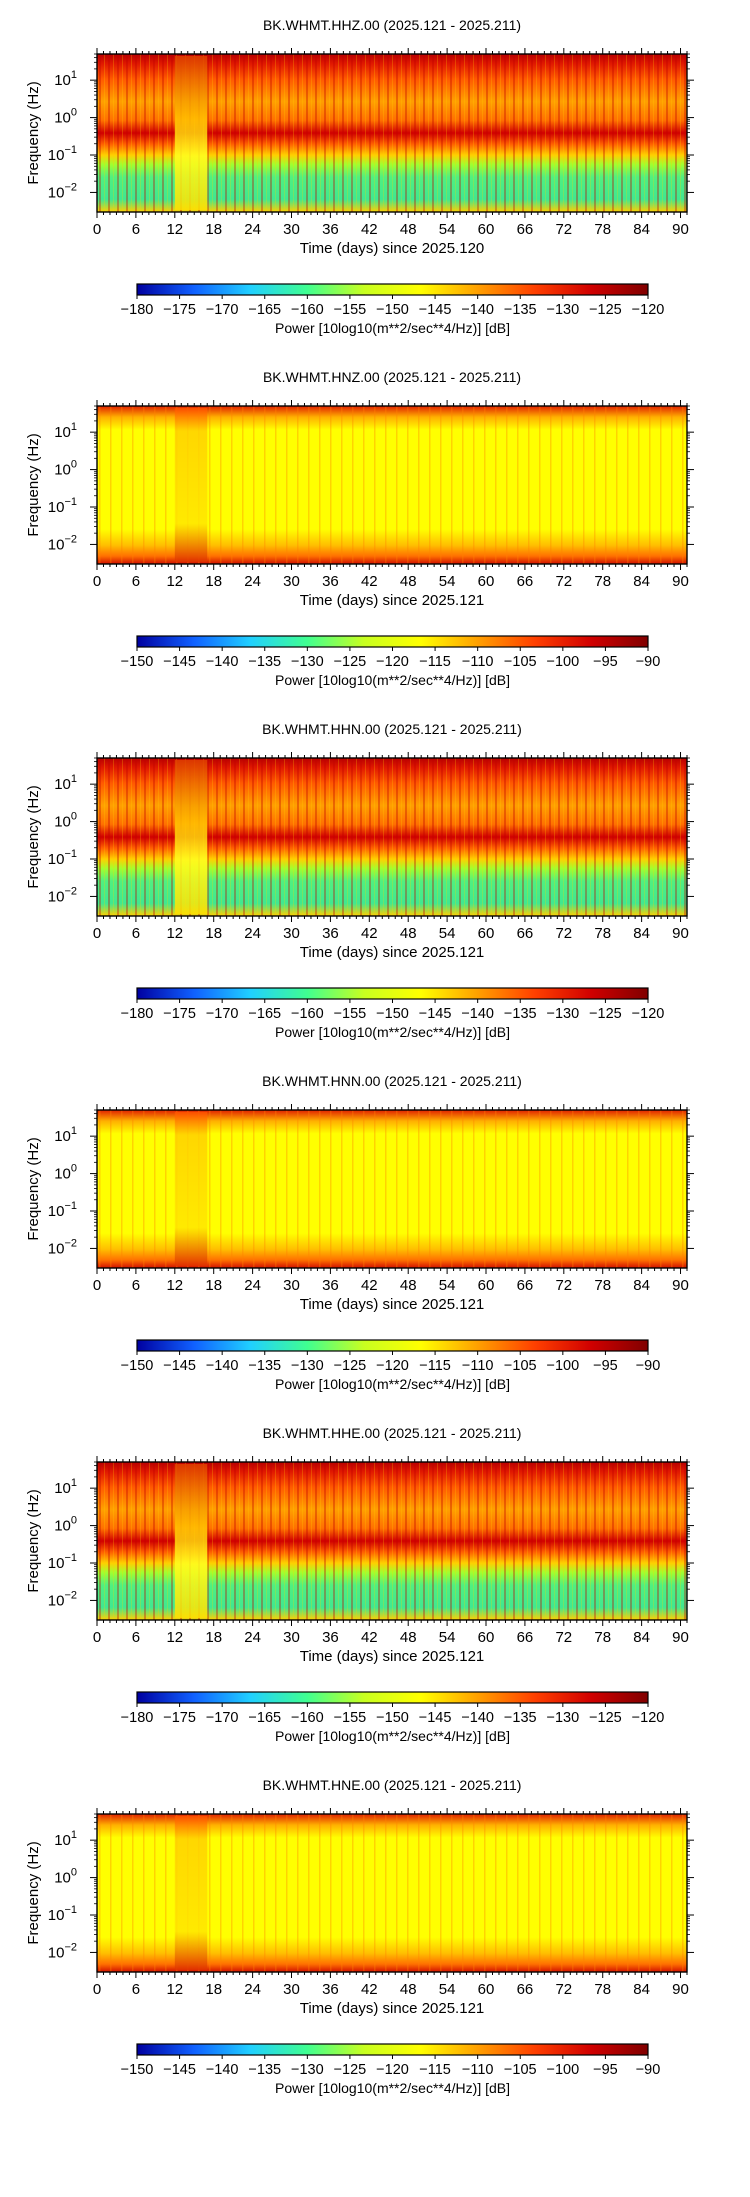 The width and height of the screenshot is (750, 2197). Describe the element at coordinates (74, 465) in the screenshot. I see `y-tick-exponent: 0` at that location.